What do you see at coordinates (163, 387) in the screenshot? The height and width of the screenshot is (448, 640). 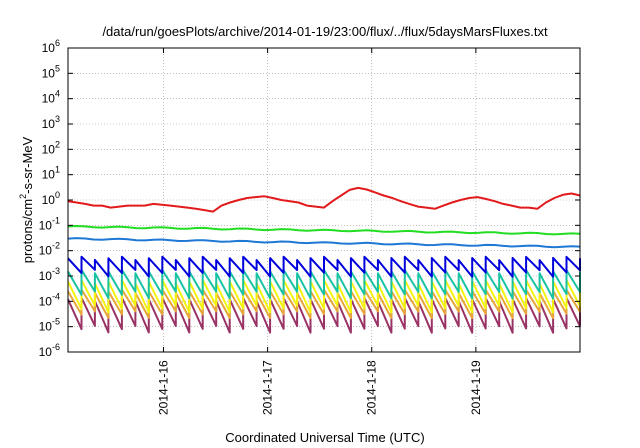 I see `x-tick-label: 2014-1-16` at bounding box center [163, 387].